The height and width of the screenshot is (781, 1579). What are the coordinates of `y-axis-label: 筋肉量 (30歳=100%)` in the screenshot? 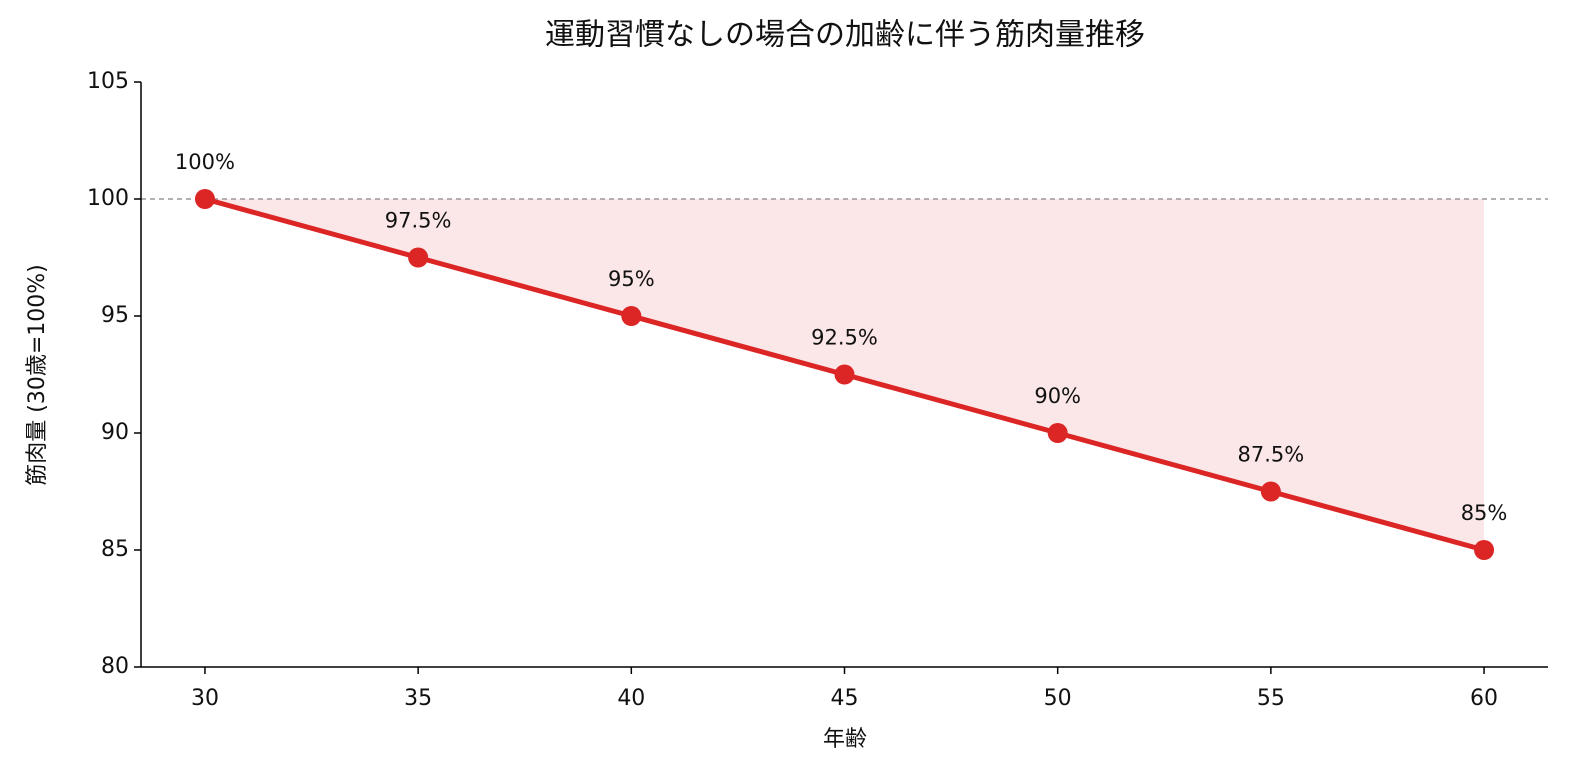 It's located at (37, 374).